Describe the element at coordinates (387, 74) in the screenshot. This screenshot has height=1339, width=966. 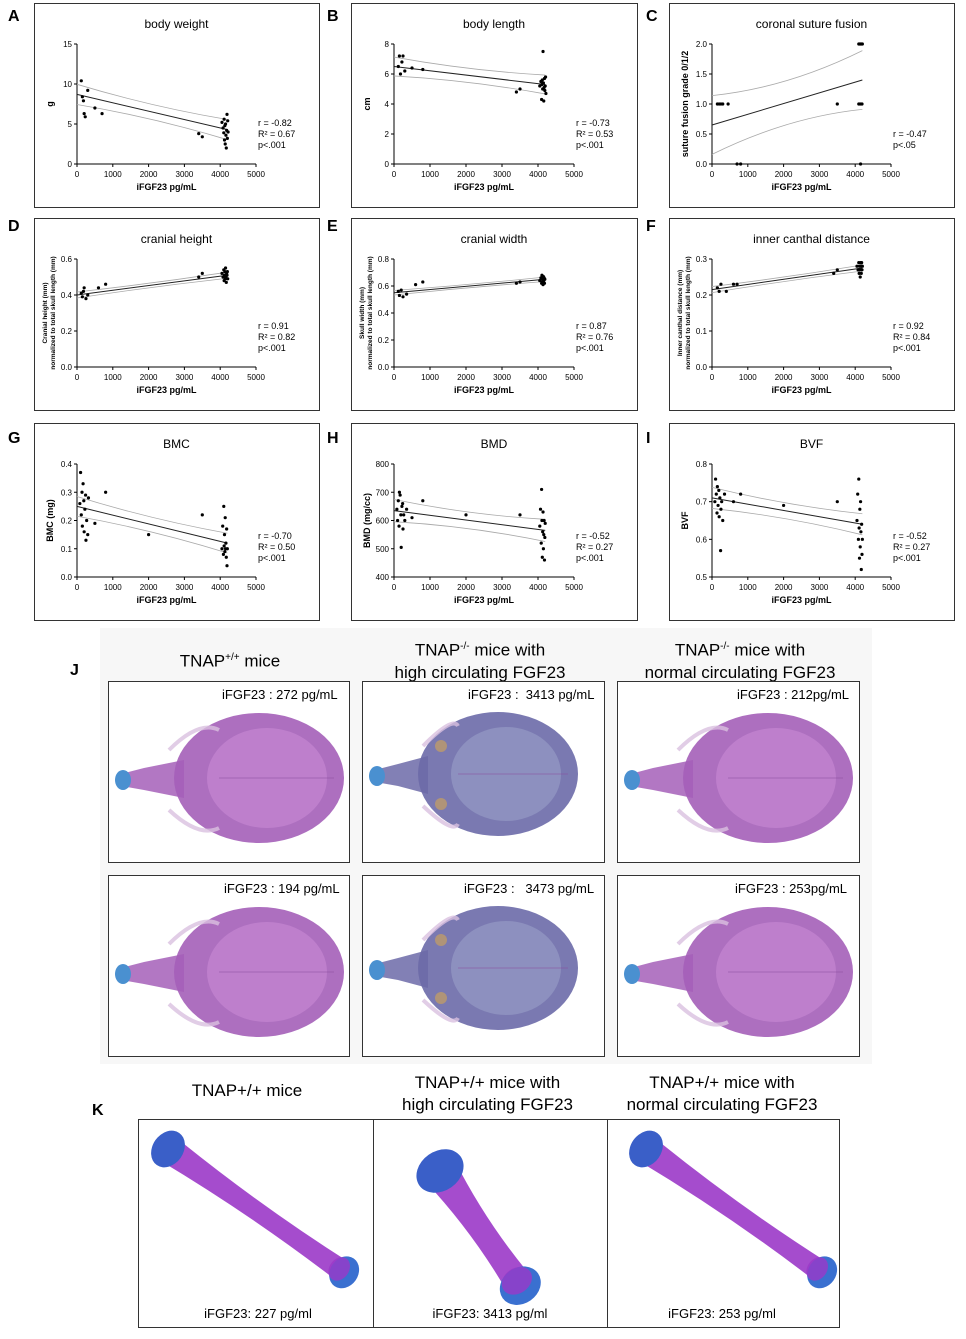
I see `y-tick-label: 6` at that location.